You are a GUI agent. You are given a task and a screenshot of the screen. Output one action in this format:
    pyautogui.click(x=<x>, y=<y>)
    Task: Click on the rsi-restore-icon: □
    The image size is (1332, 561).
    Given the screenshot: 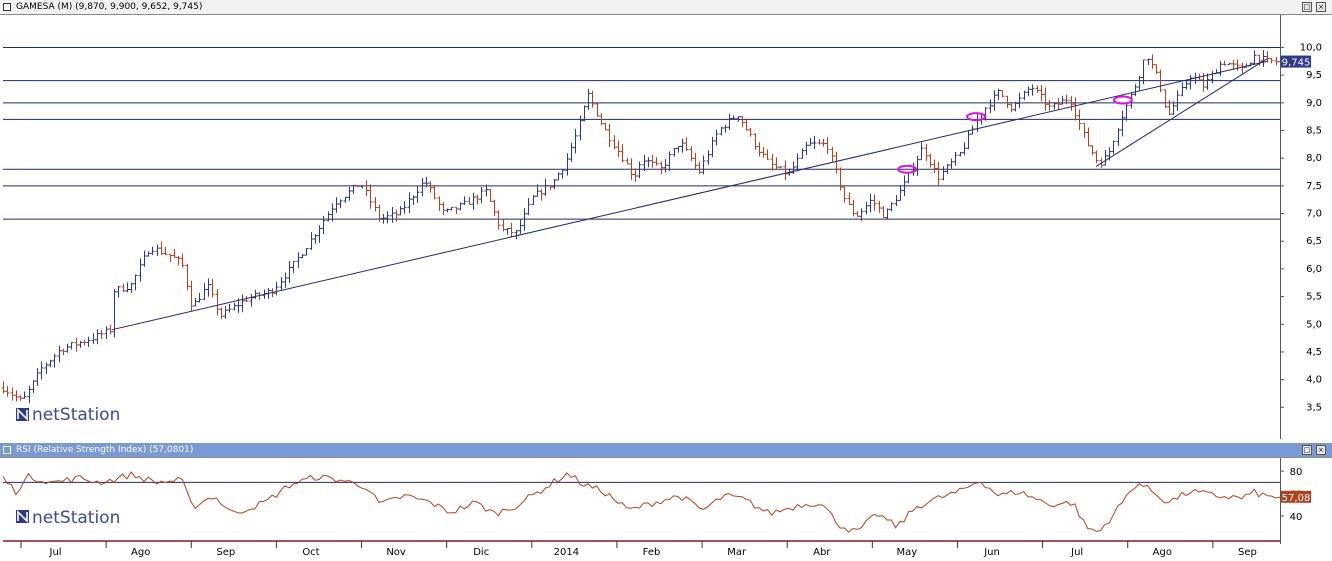 What is the action you would take?
    pyautogui.click(x=1307, y=450)
    